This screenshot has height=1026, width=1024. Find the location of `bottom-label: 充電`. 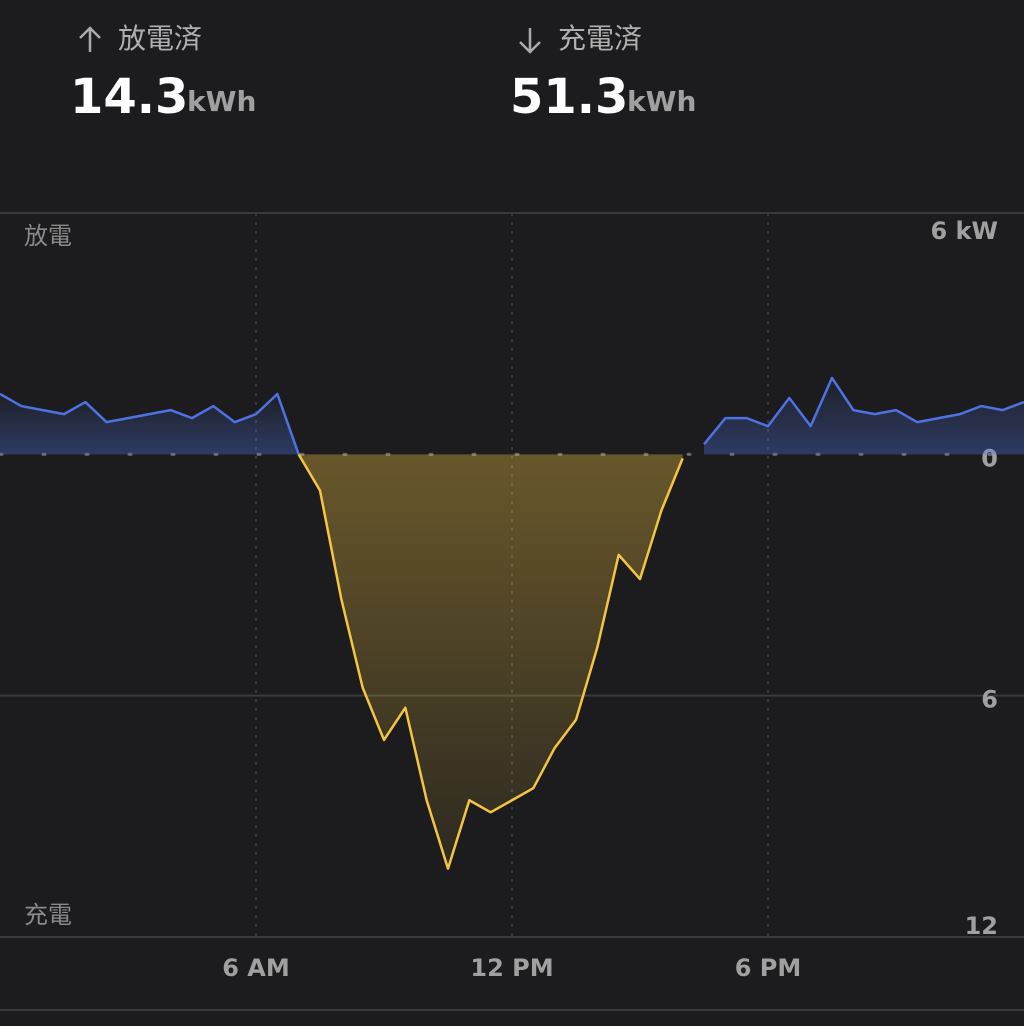

bottom-label: 充電 is located at coordinates (48, 915).